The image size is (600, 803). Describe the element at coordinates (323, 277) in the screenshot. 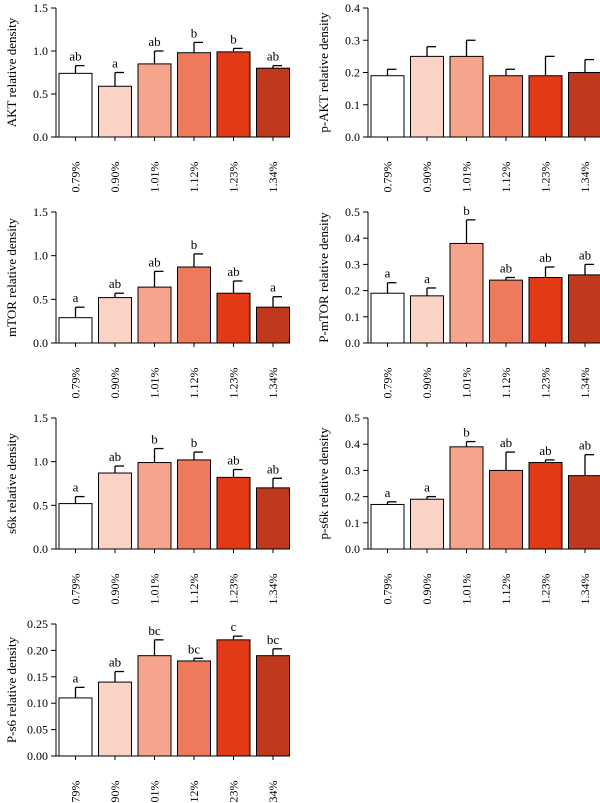

I see `y-axis-title: P-mTOR relative density` at that location.